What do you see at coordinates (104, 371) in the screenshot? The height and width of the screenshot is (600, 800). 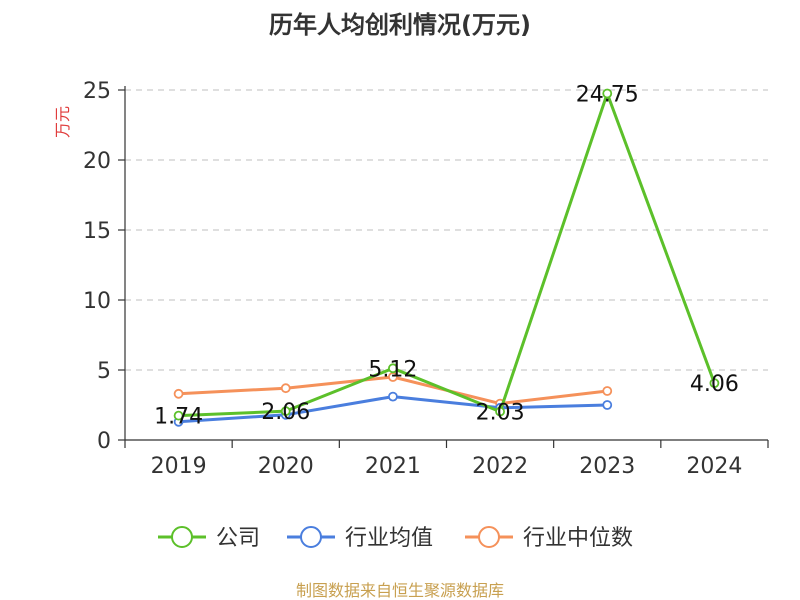 I see `y-tick-label: 5` at bounding box center [104, 371].